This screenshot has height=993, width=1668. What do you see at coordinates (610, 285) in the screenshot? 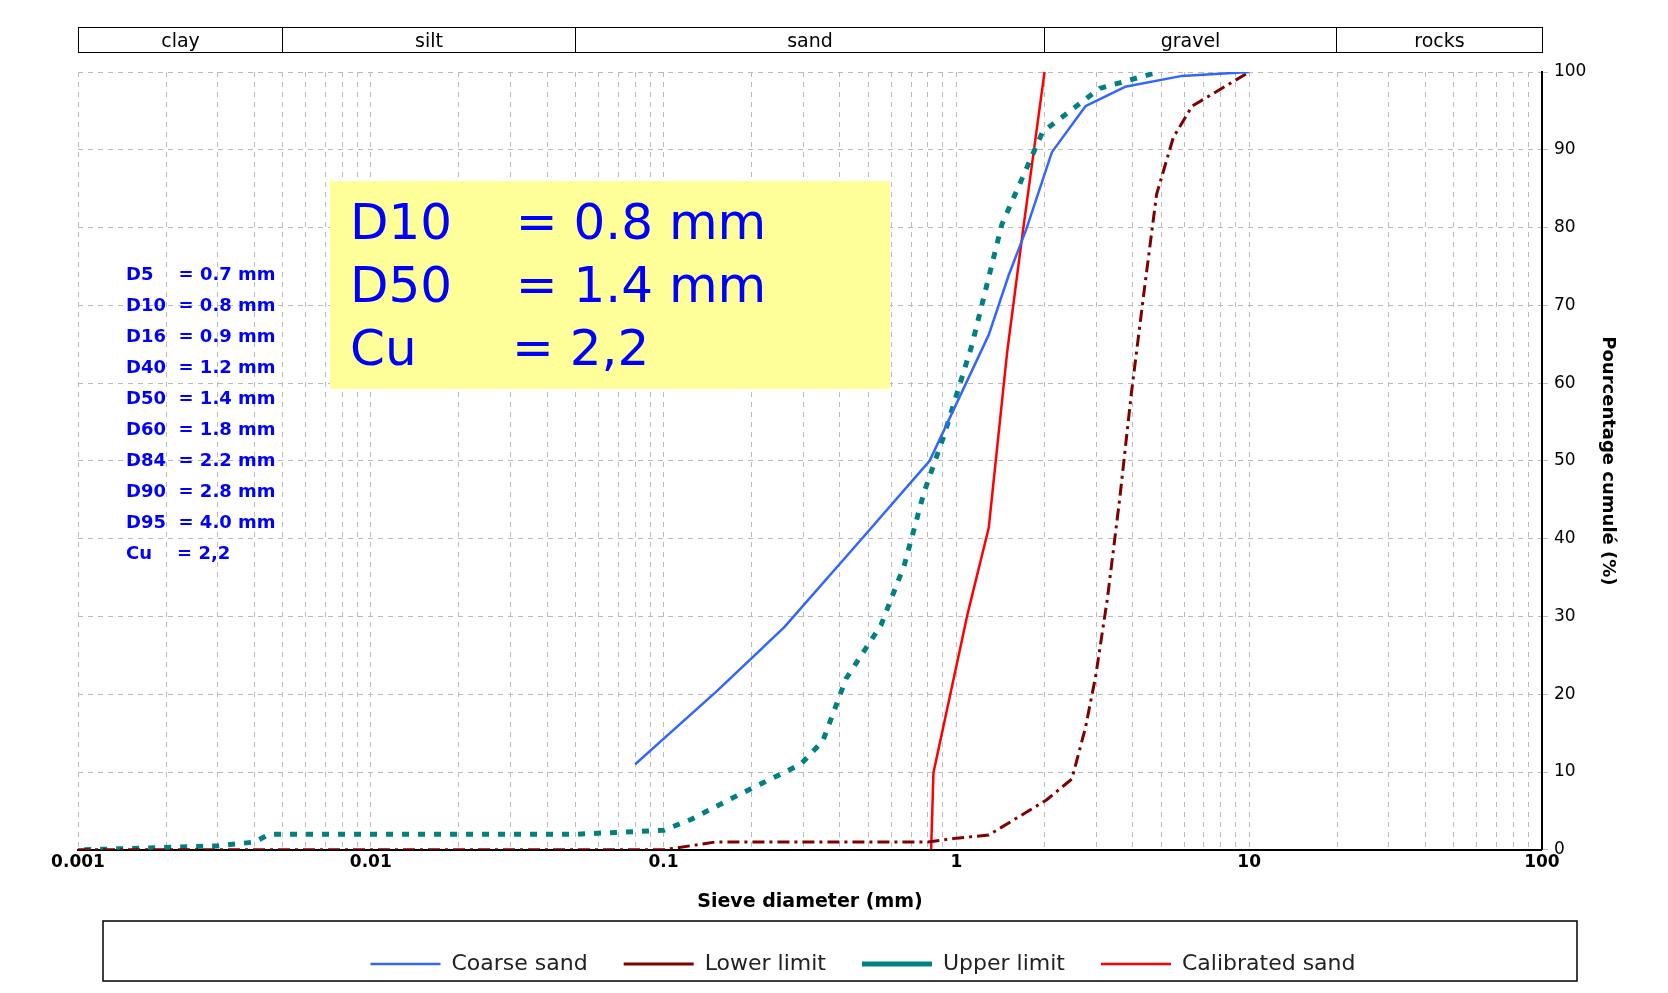
I see `annotation: D10 = 0.8 mm D50 = 1.4 mm Cu = 2,2` at bounding box center [610, 285].